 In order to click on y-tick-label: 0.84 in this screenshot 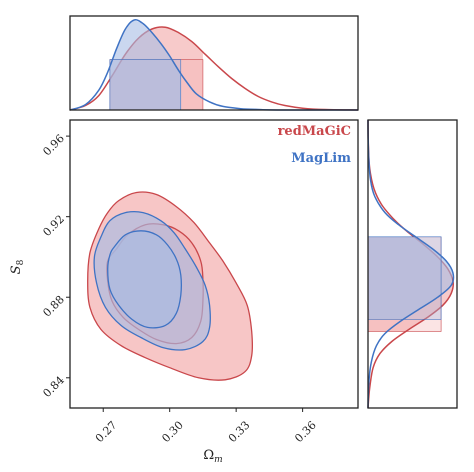, I will do `click(53, 387)`.